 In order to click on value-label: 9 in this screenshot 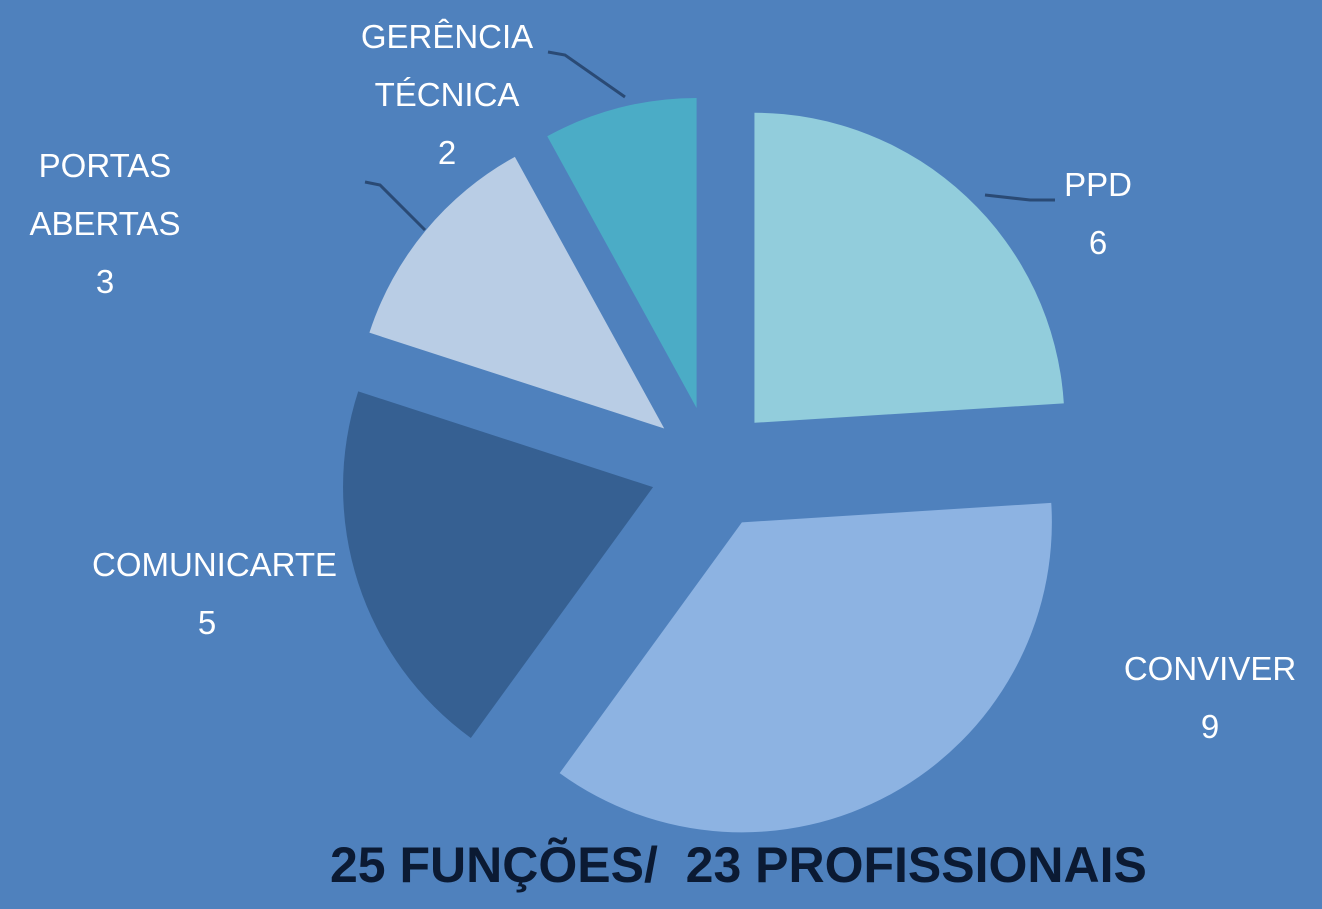, I will do `click(1210, 726)`.